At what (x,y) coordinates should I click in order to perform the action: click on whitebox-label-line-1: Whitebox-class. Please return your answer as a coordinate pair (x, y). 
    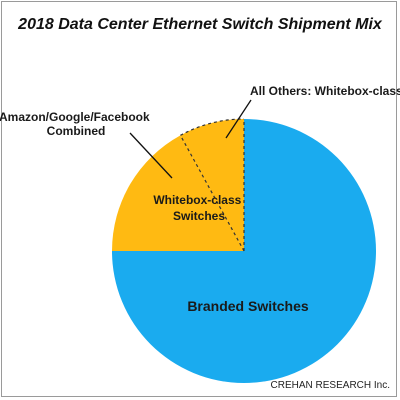
    Looking at the image, I should click on (197, 200).